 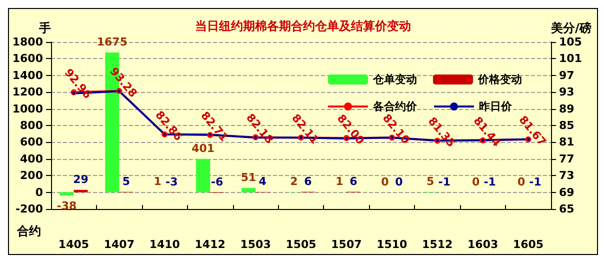 What do you see at coordinates (203, 148) in the screenshot?
I see `data-label: 401` at bounding box center [203, 148].